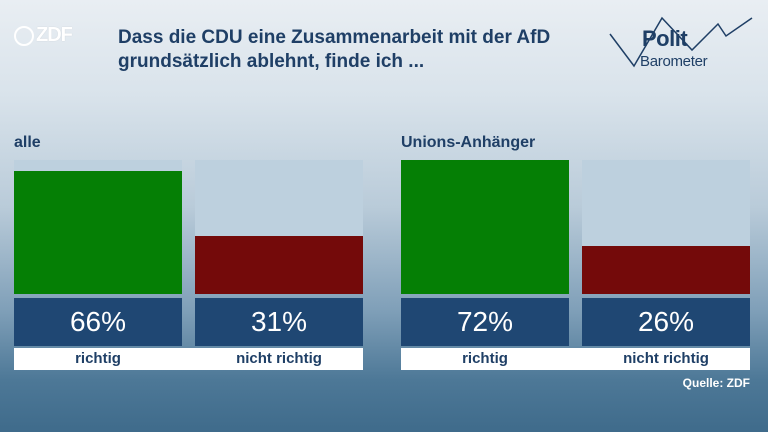 The width and height of the screenshot is (768, 432). Describe the element at coordinates (98, 359) in the screenshot. I see `category-label-alle-richtig: richtig` at that location.